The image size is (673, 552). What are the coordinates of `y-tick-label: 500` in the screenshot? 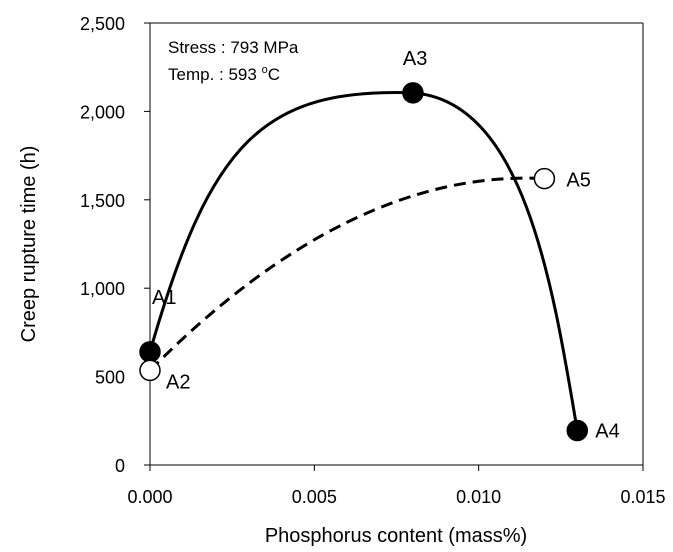 It's located at (110, 378).